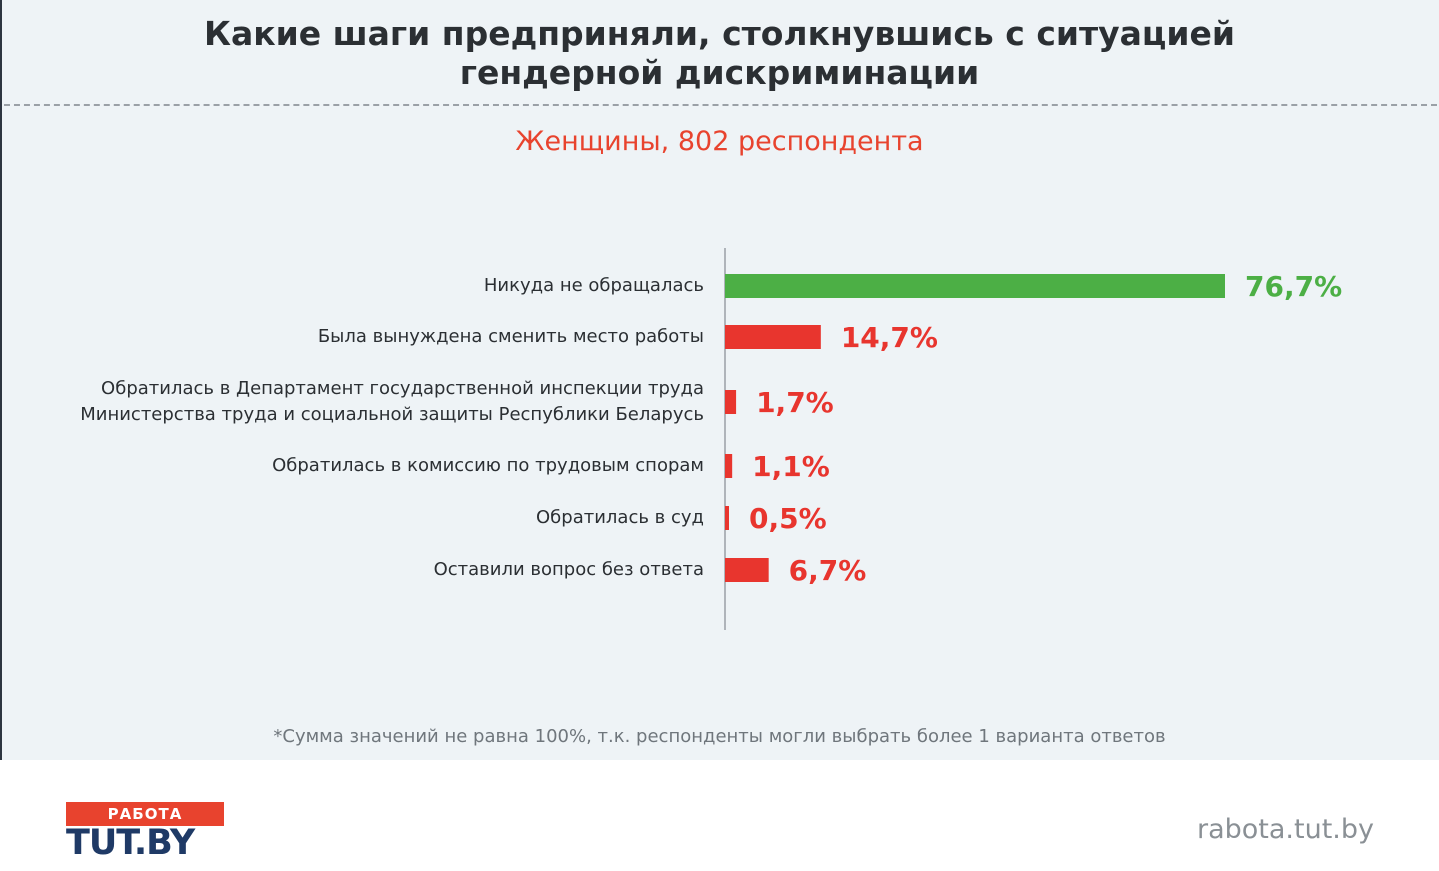 Image resolution: width=1439 pixels, height=871 pixels. What do you see at coordinates (511, 336) in the screenshot?
I see `category-label-1: Была вынуждена сменить место работы` at bounding box center [511, 336].